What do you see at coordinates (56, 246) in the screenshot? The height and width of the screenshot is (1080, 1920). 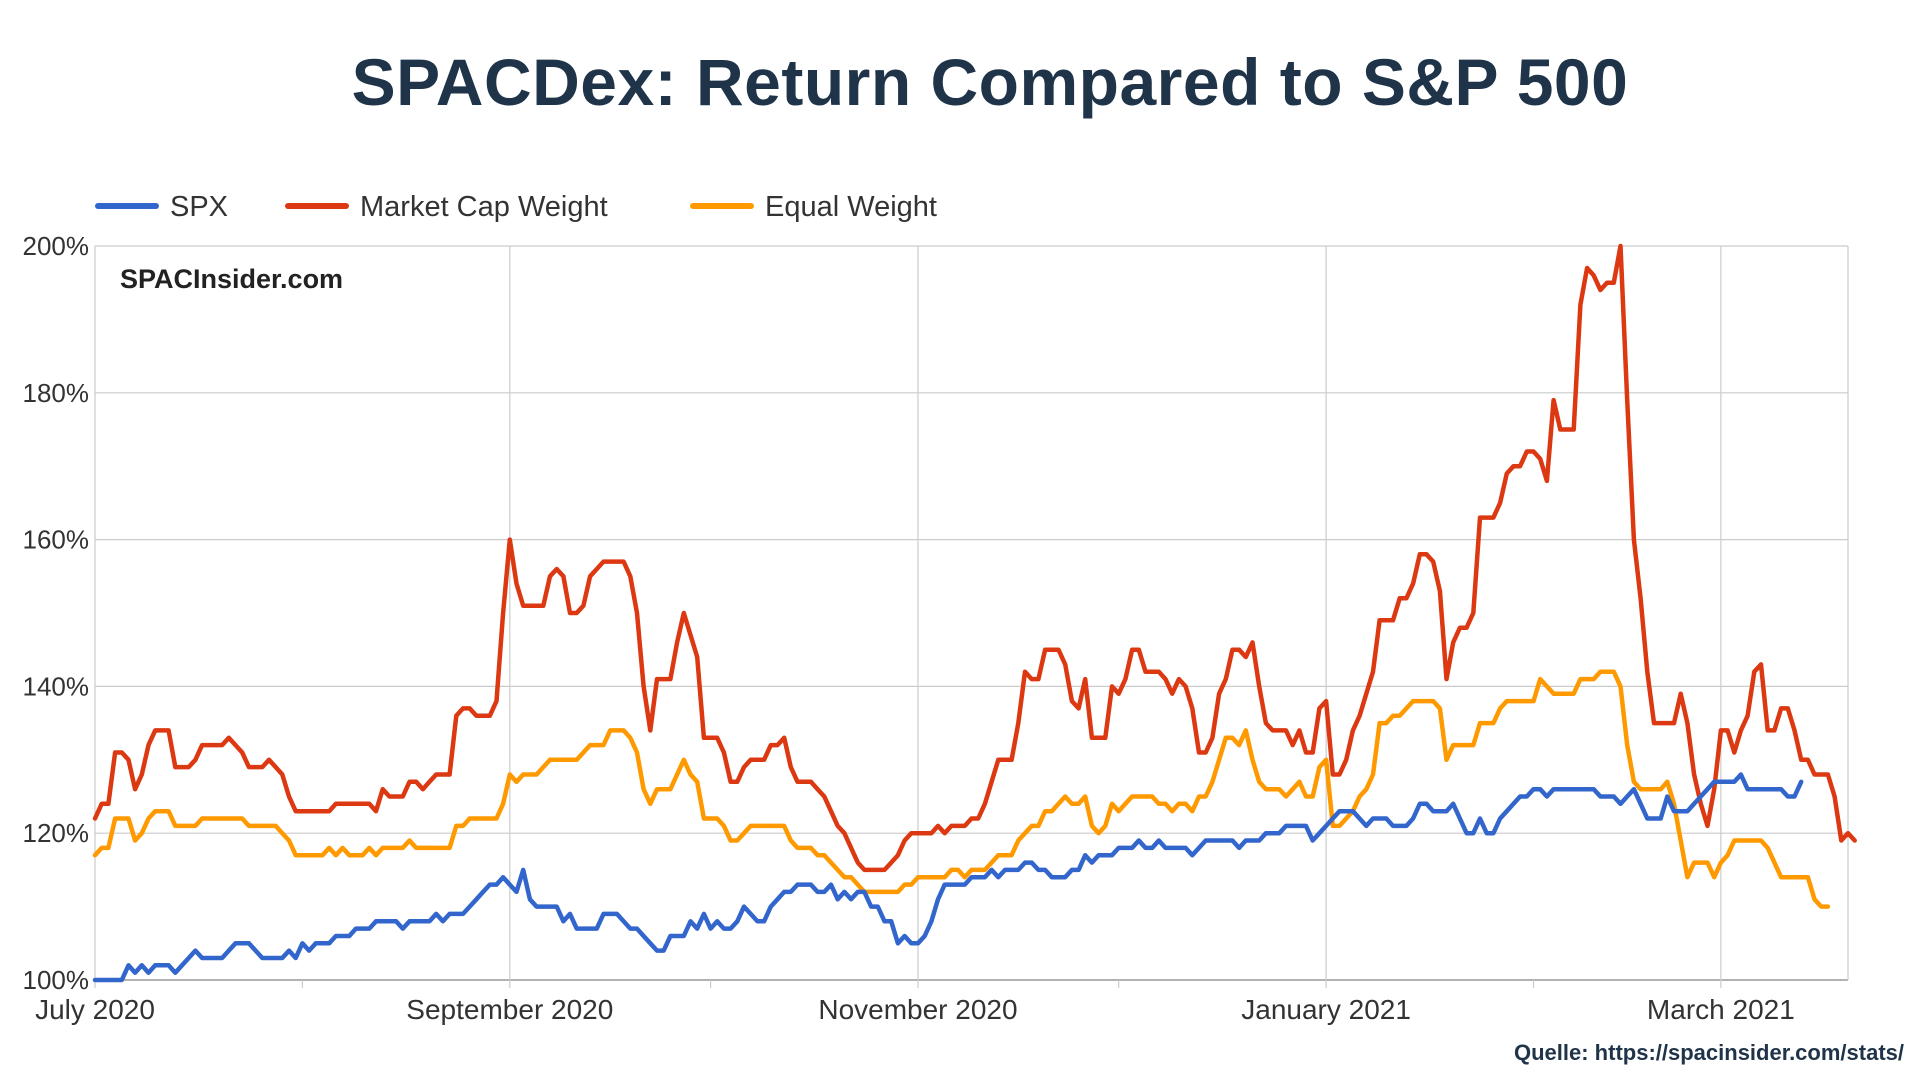 I see `y-tick-label: 200%` at bounding box center [56, 246].